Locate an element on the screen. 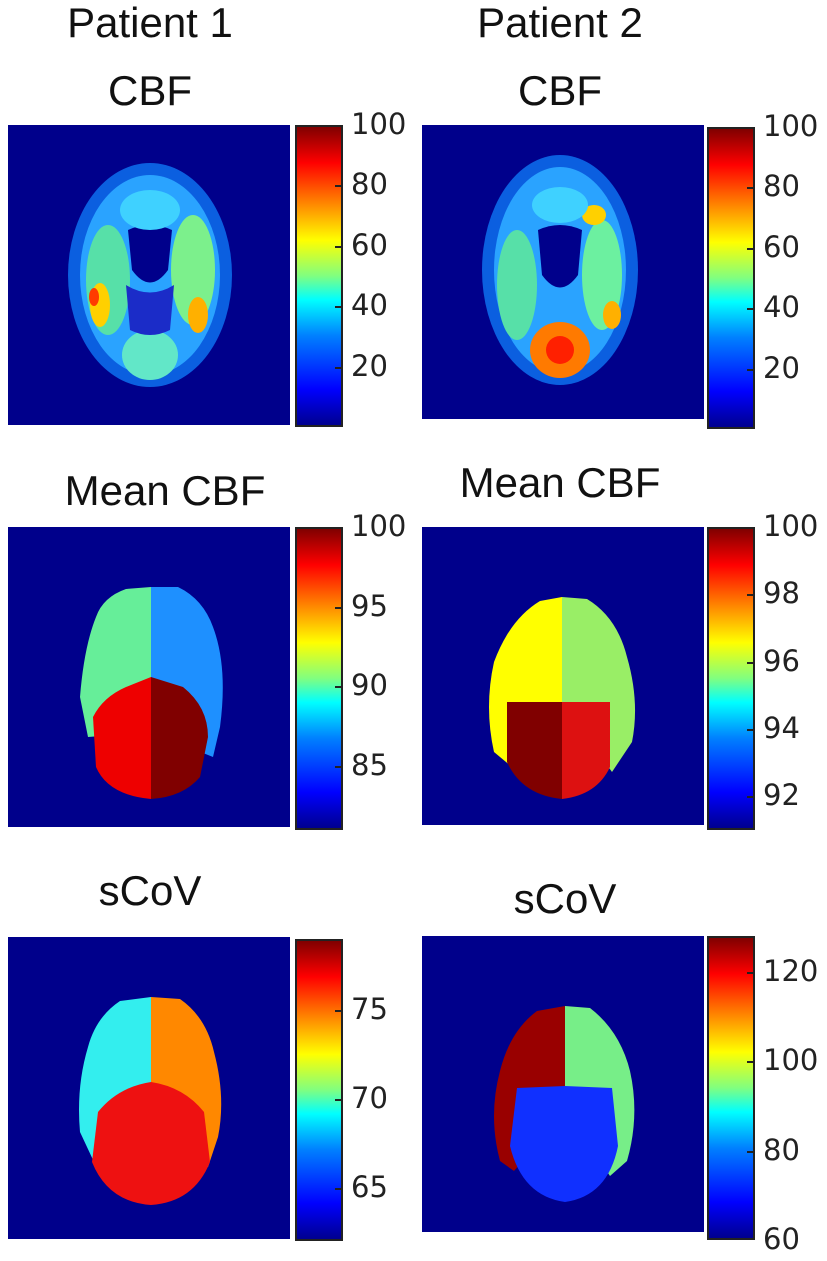  p2-cbf-tick-label: 80 is located at coordinates (781, 186).